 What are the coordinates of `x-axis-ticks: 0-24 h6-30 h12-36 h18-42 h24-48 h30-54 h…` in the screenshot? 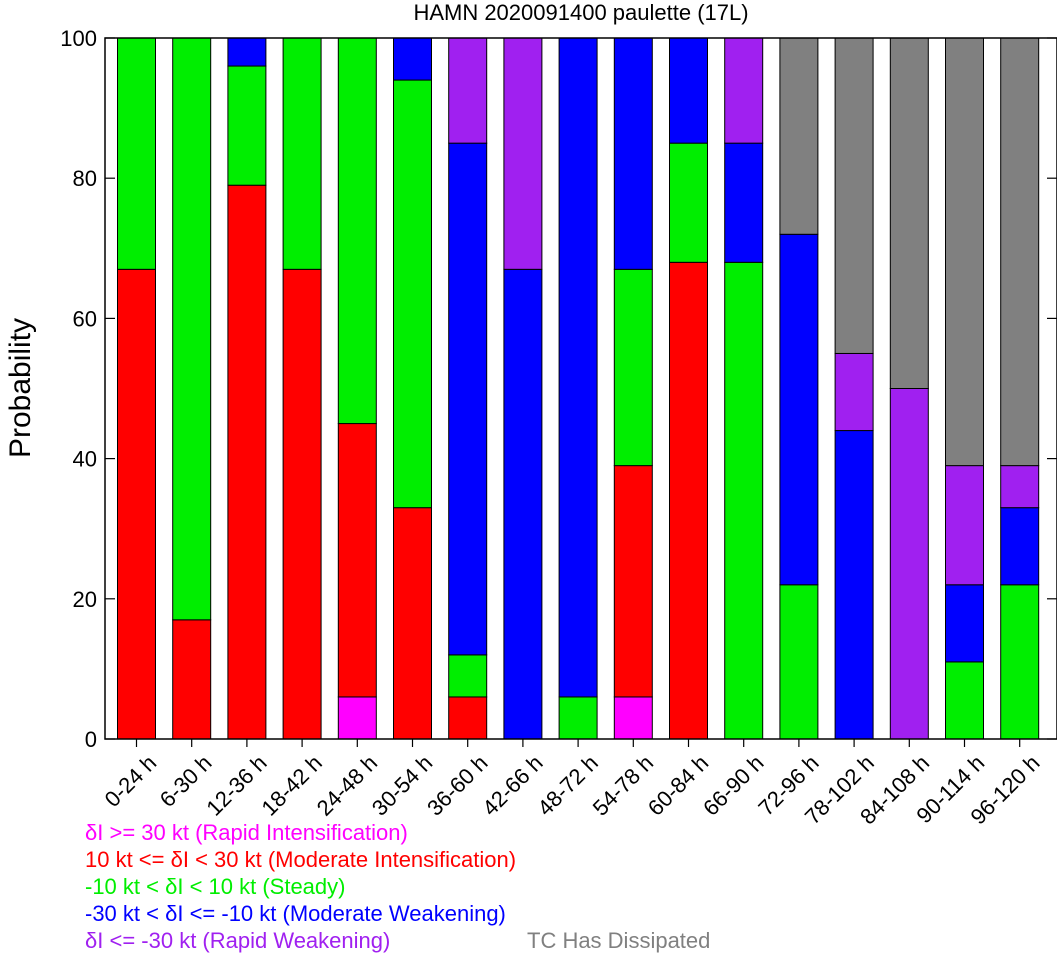 It's located at (572, 784).